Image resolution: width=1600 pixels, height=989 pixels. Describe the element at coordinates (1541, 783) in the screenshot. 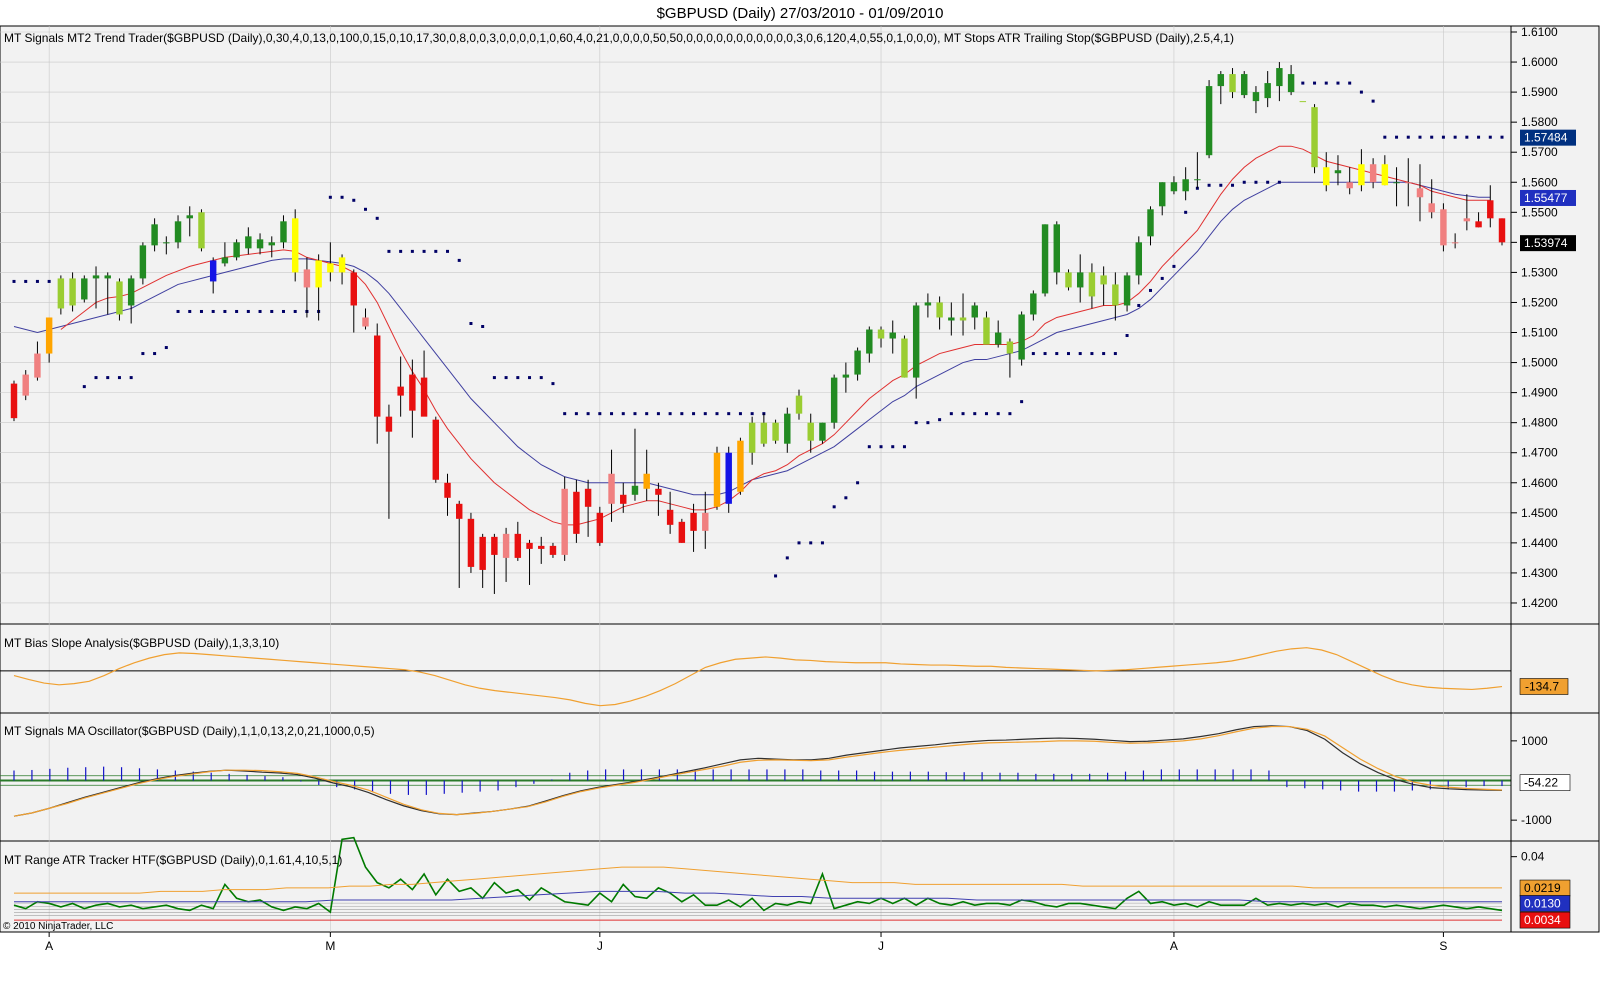

I see `osc-value-label: -54.22` at that location.